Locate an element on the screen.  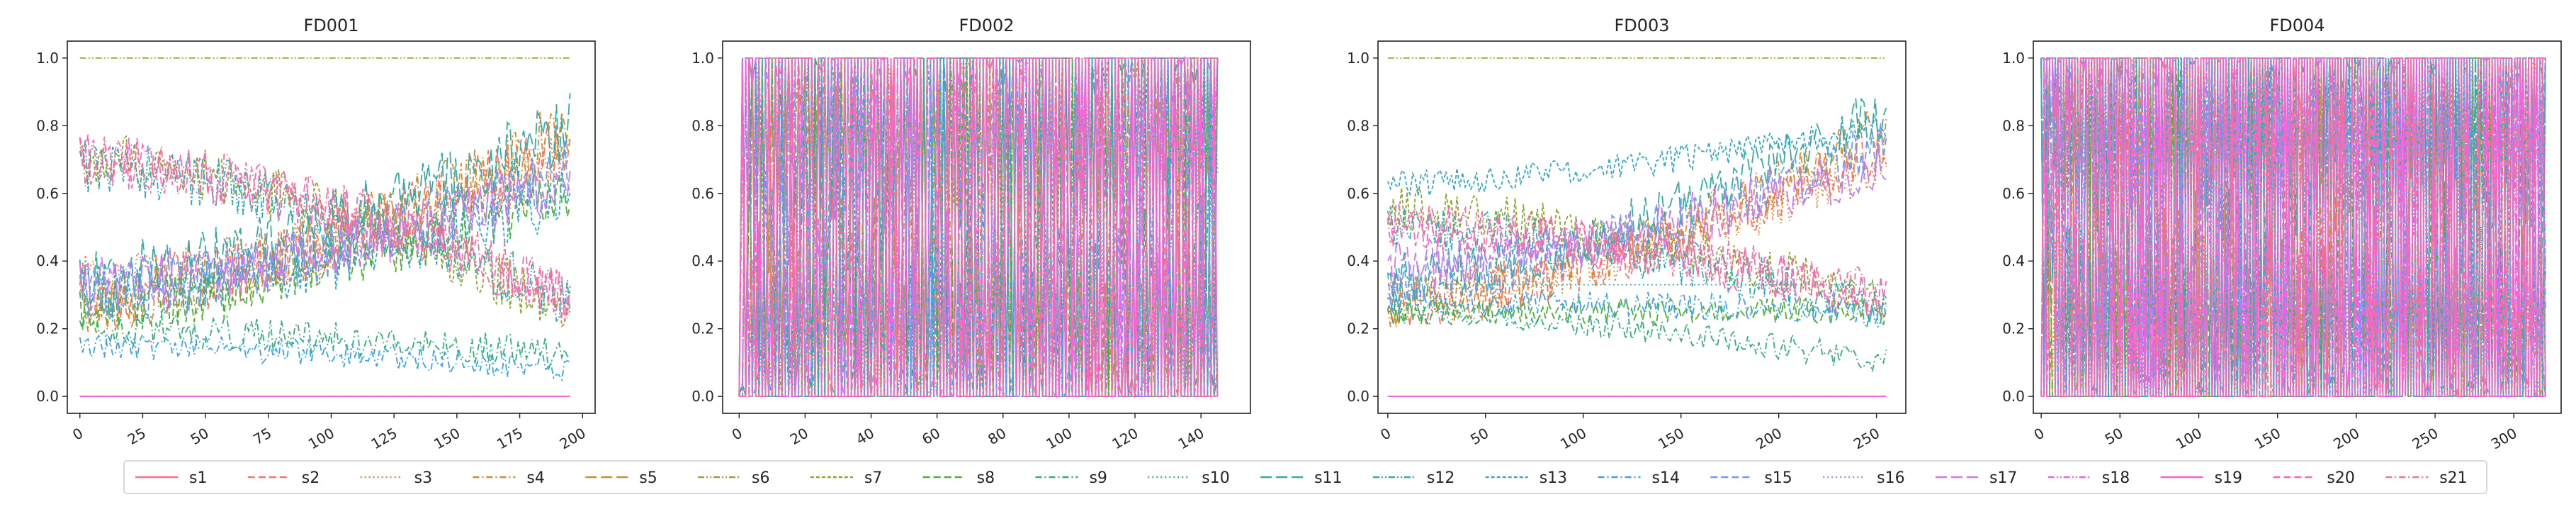
legend-item-s13: s13 is located at coordinates (1526, 478).